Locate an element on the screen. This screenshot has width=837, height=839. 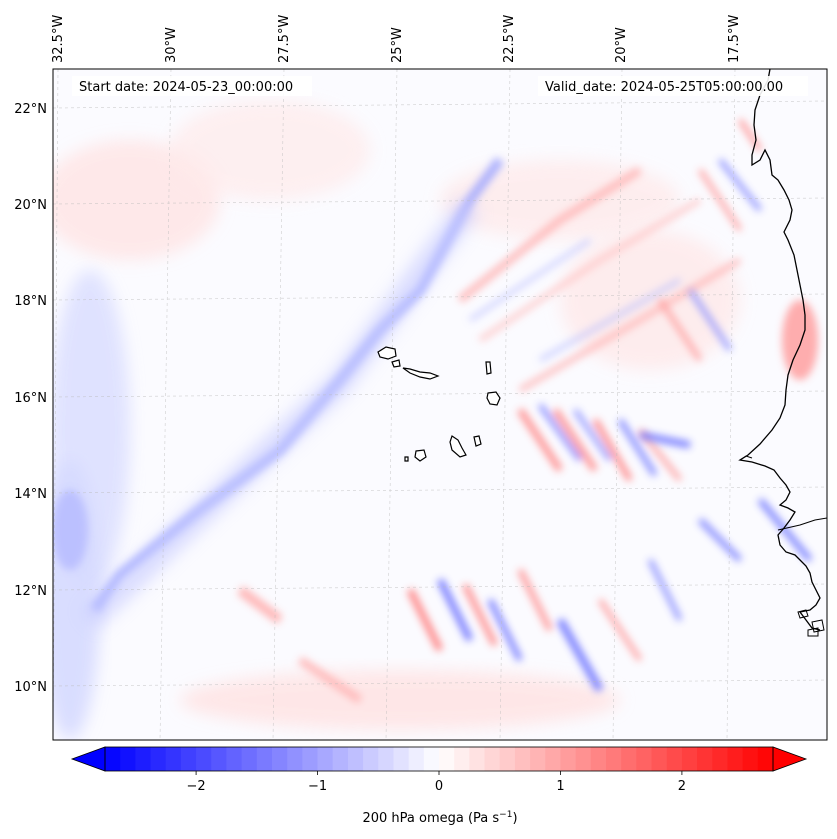
lon-label: 27.5°W is located at coordinates (284, 39).